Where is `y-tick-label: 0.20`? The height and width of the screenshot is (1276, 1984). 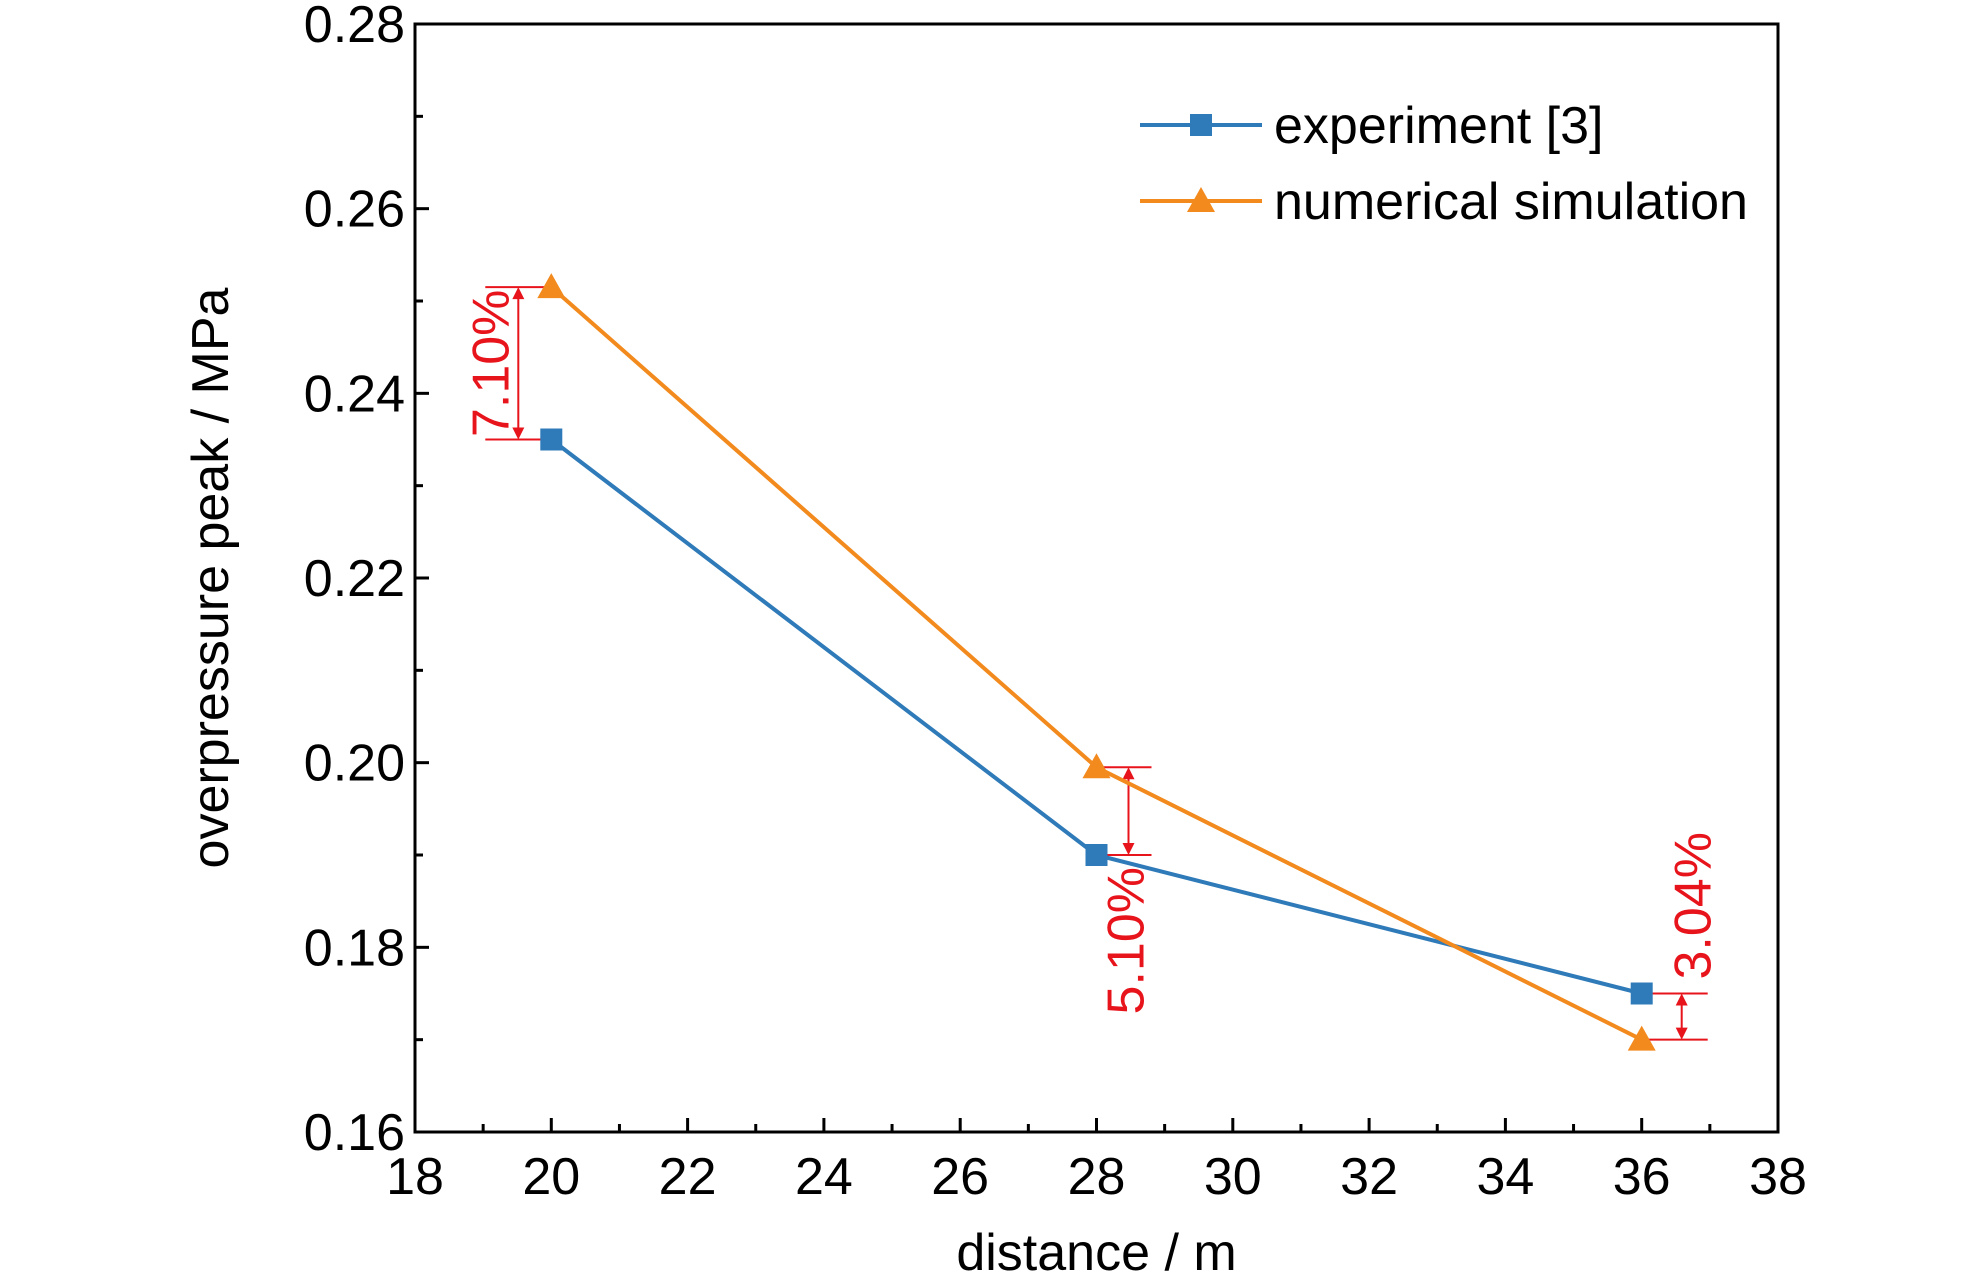 y-tick-label: 0.20 is located at coordinates (354, 764).